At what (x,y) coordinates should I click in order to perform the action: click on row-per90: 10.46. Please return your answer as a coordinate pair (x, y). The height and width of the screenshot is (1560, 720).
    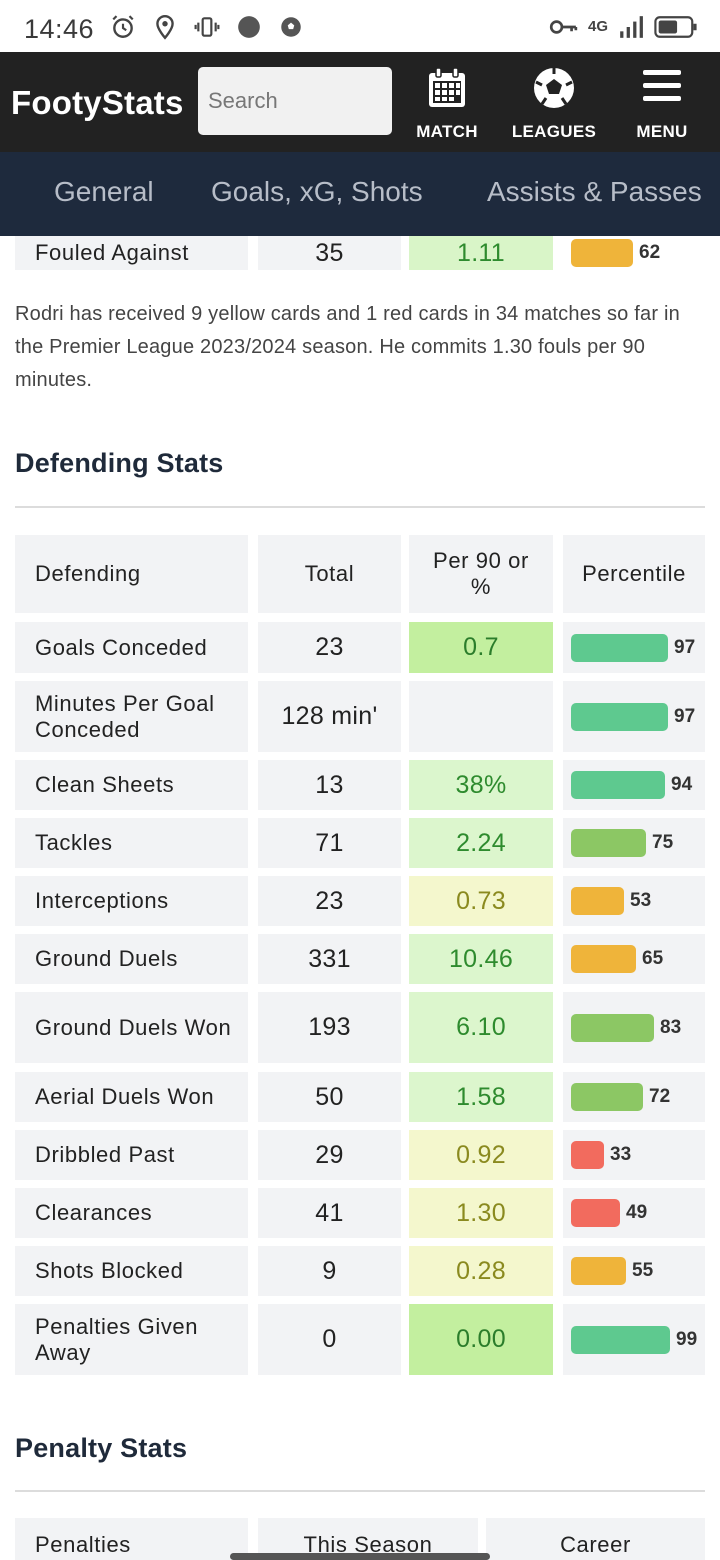
    Looking at the image, I should click on (481, 959).